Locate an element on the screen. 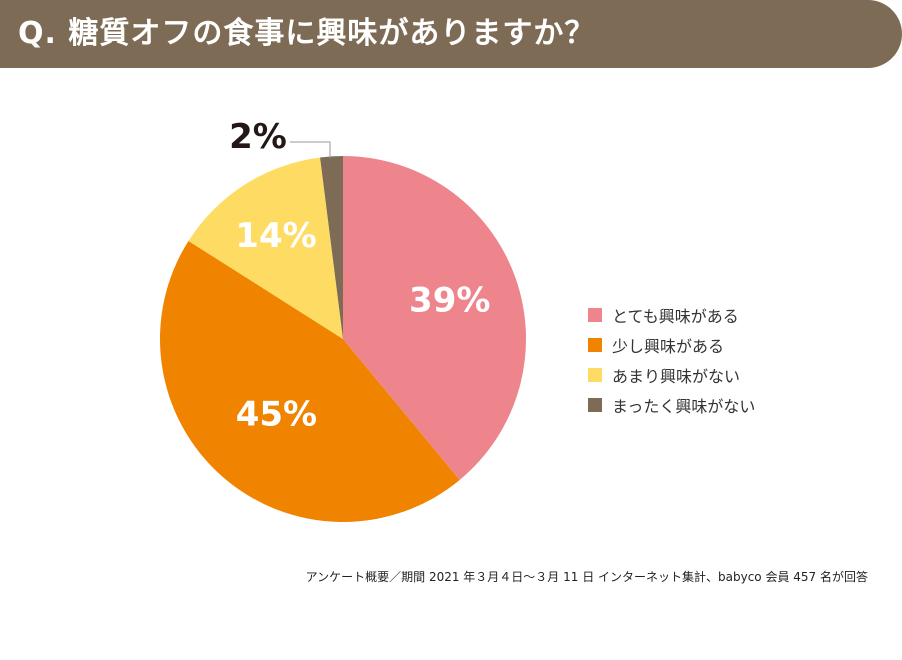 The height and width of the screenshot is (660, 902). title-bar: Q. 糖質オフの食事に興味がありますか？ is located at coordinates (451, 34).